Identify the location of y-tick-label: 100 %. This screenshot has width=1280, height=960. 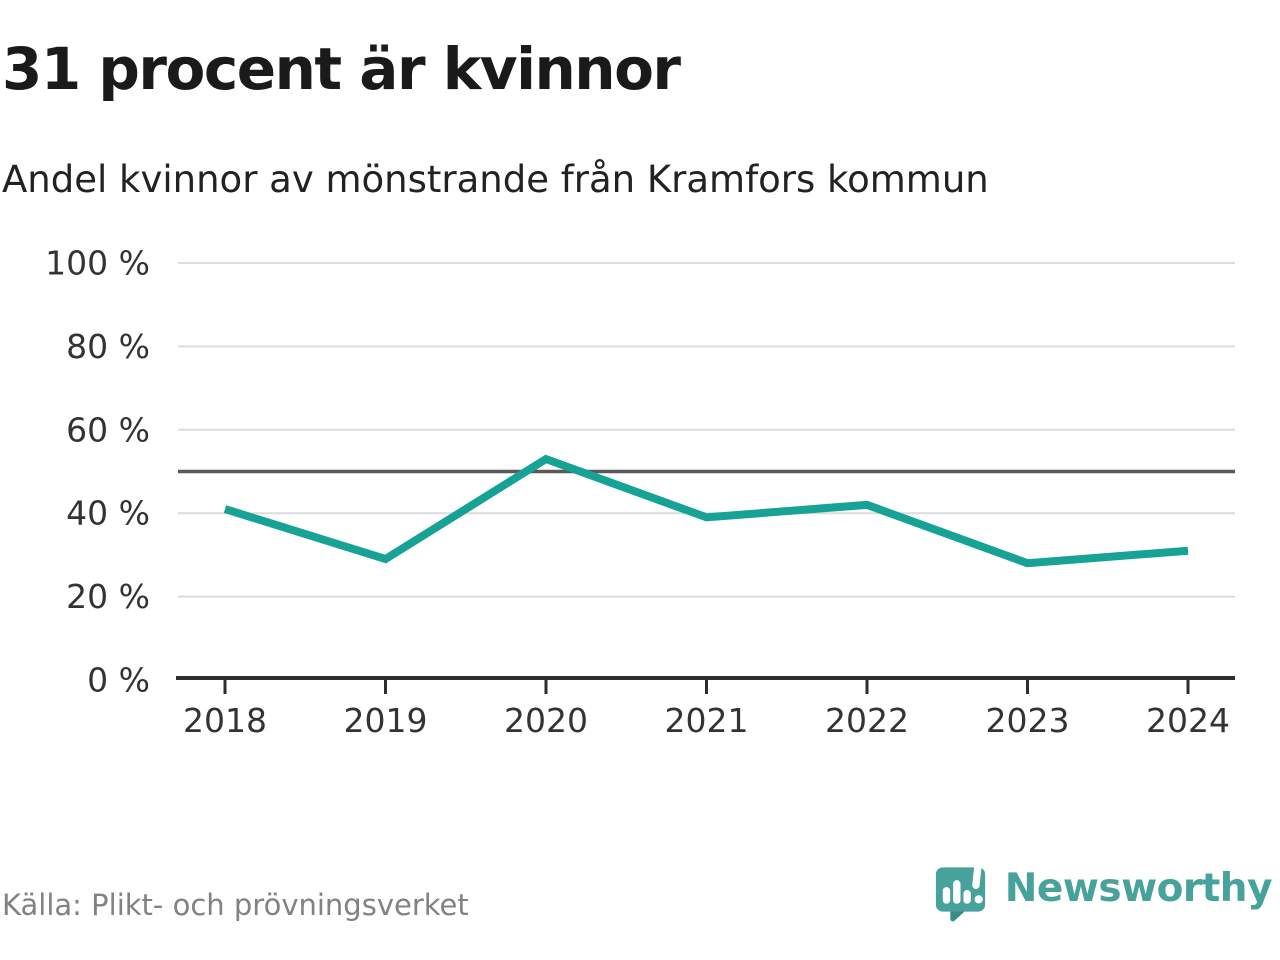
(97, 263).